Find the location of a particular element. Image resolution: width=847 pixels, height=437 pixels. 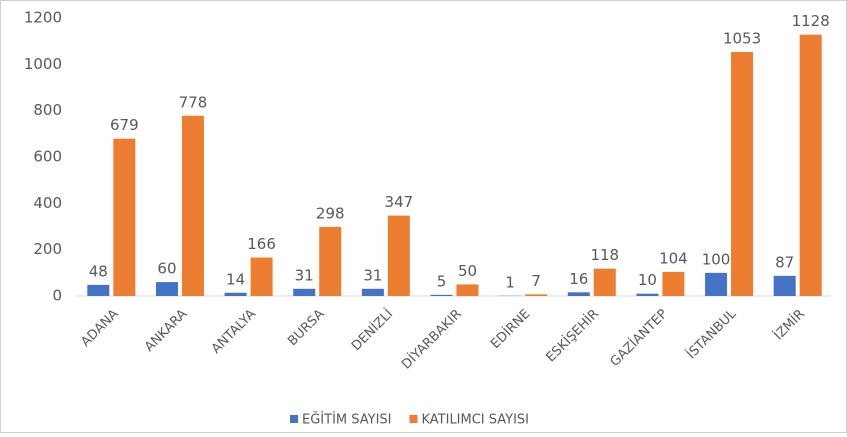

value-label: 14 is located at coordinates (235, 279).